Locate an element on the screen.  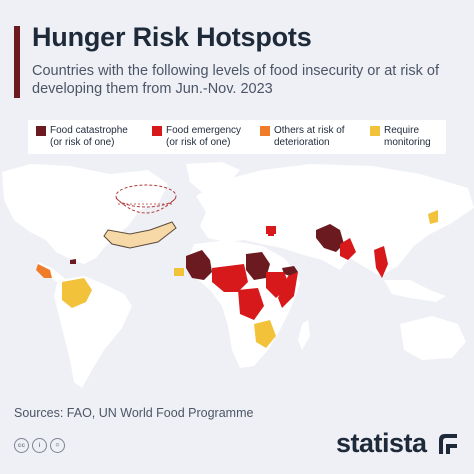
sources-note: Sources: FAO, UN World Food Programme is located at coordinates (134, 413).